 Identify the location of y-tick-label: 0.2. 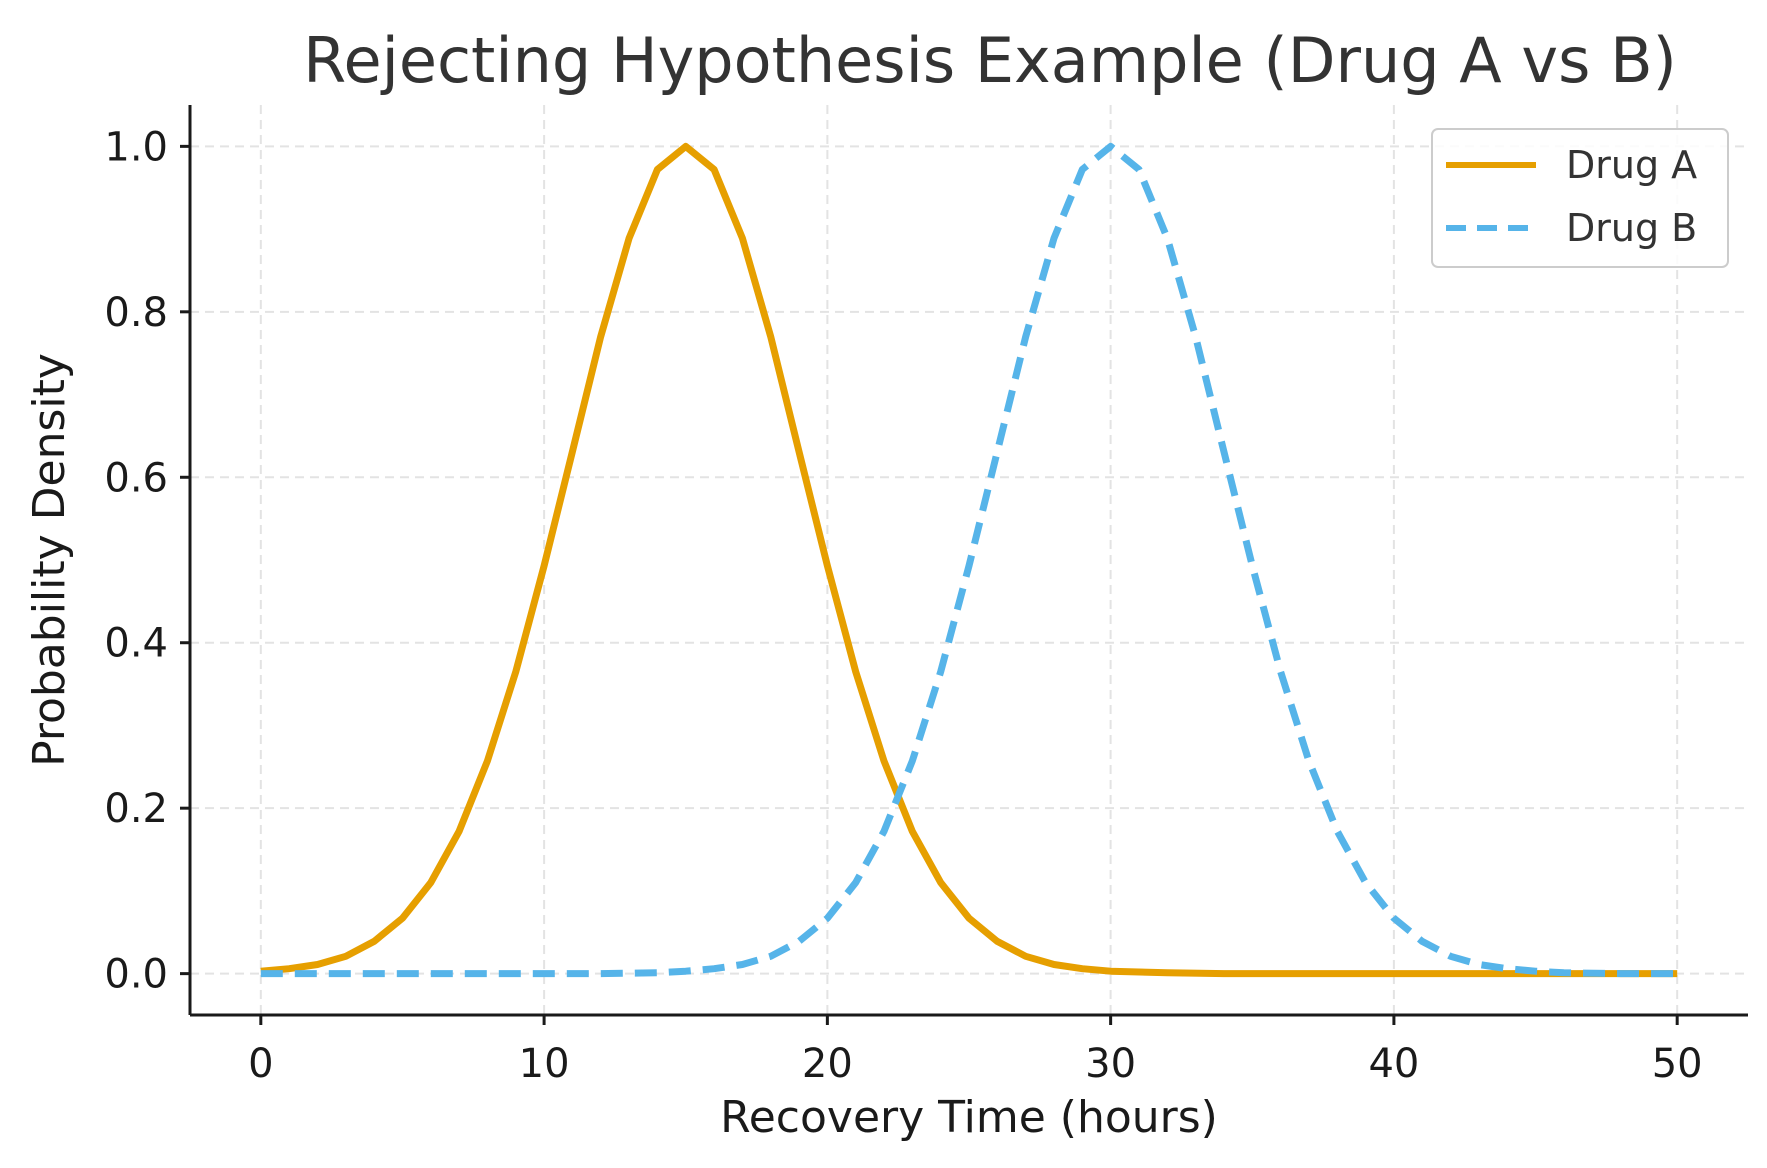
(136, 809).